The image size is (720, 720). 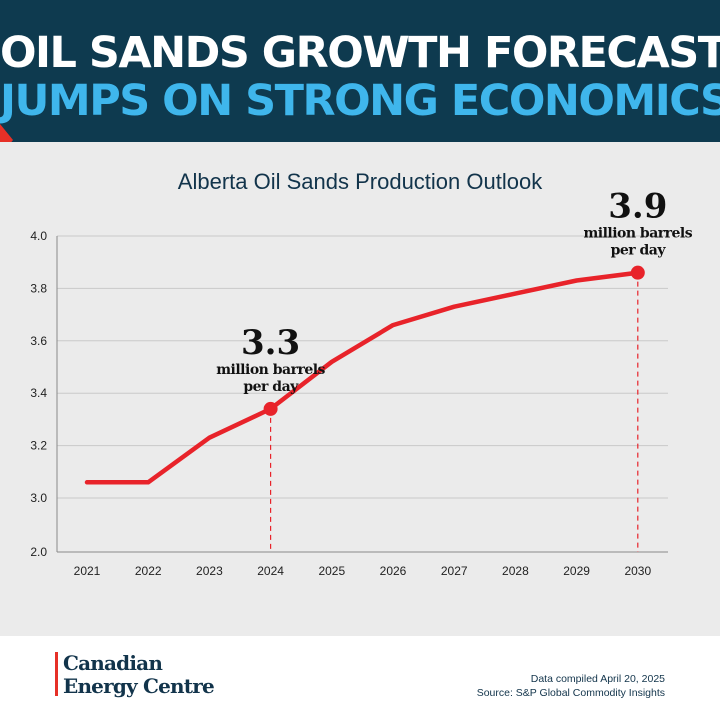 What do you see at coordinates (38, 552) in the screenshot?
I see `y-tick-label: 2.0` at bounding box center [38, 552].